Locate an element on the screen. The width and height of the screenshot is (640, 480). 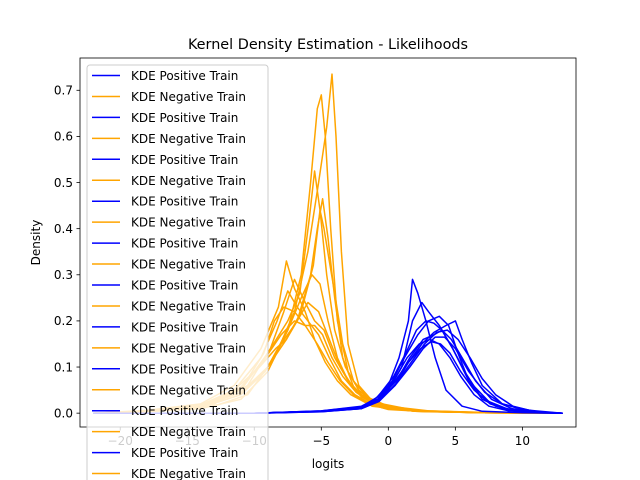
y-tick-label: 0.6 is located at coordinates (63, 137).